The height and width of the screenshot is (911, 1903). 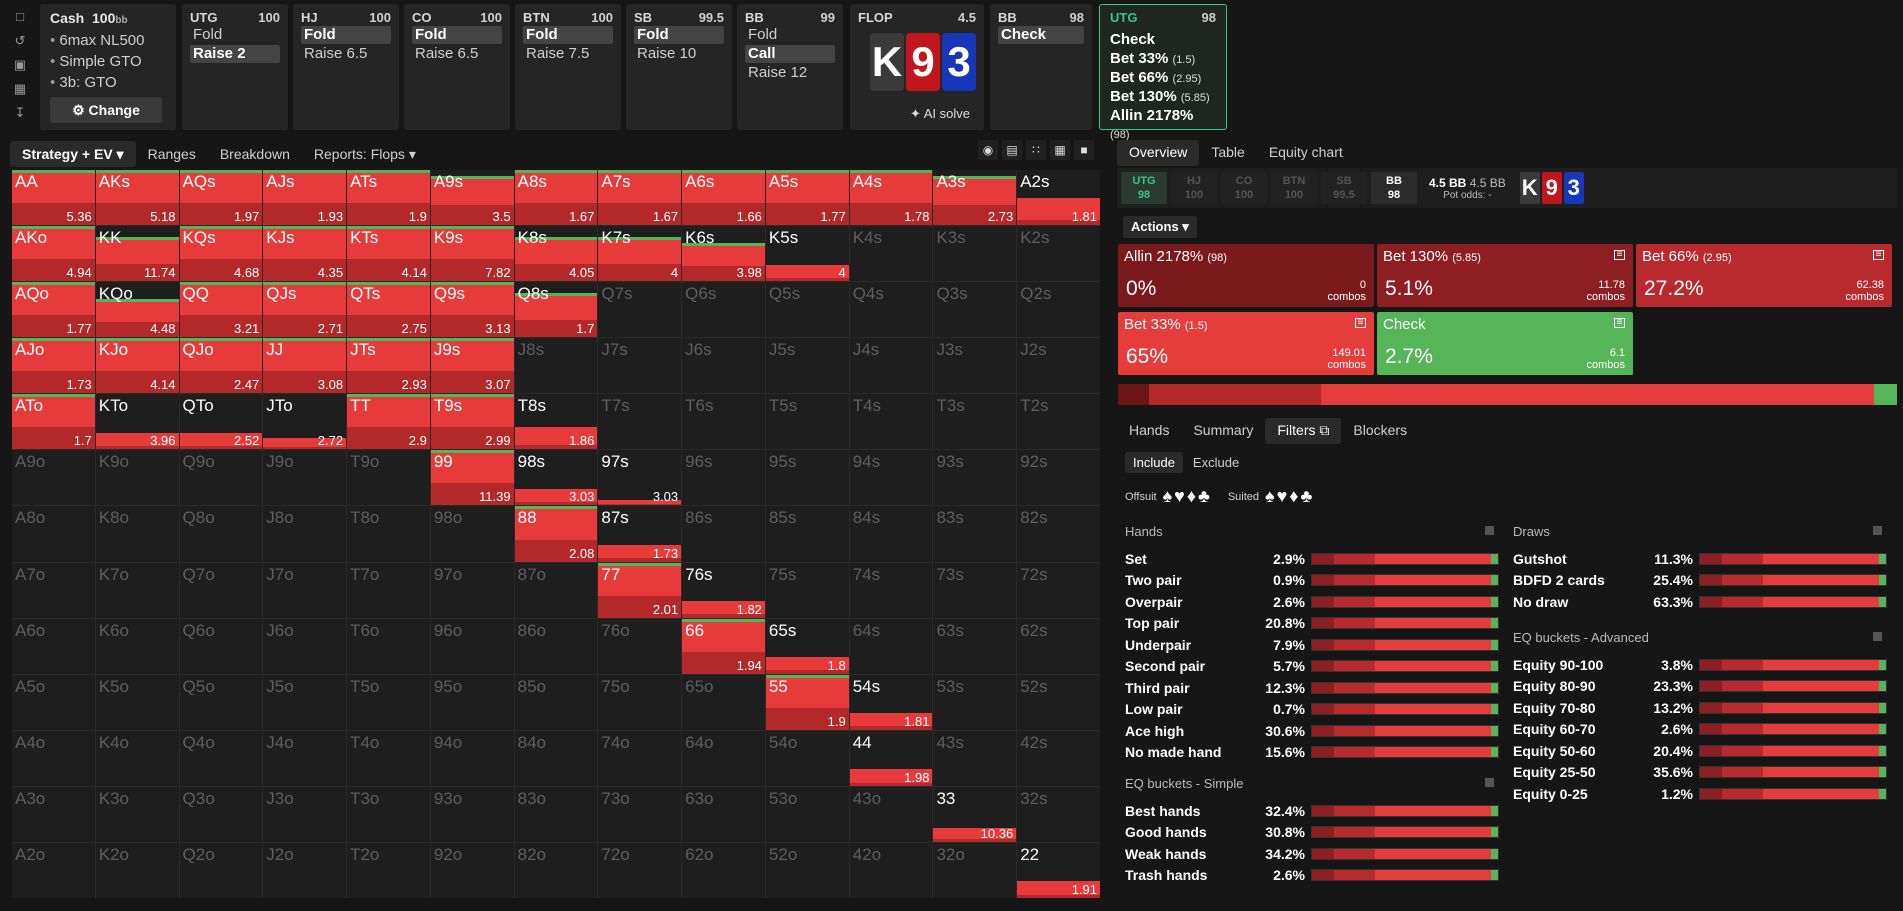 I want to click on filter-row: BDFD 2 cards 25.4%, so click(x=1700, y=580).